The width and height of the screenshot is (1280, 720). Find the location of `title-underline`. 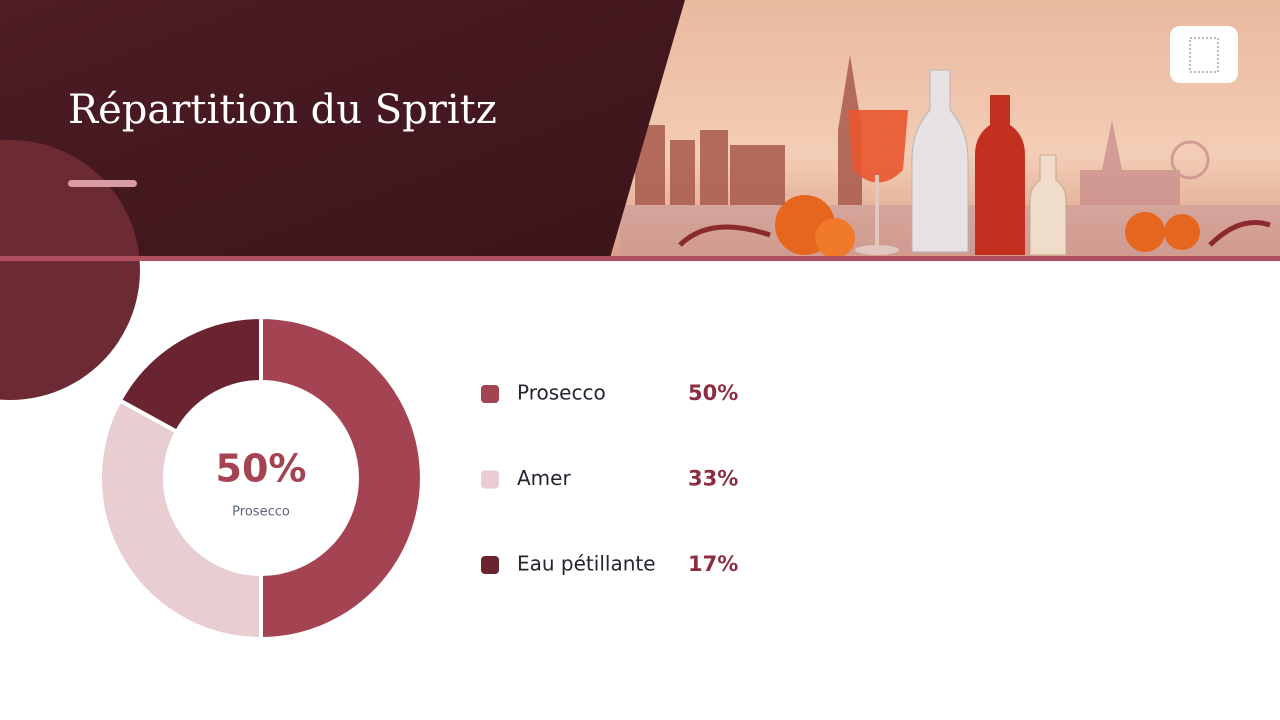

title-underline is located at coordinates (102, 183).